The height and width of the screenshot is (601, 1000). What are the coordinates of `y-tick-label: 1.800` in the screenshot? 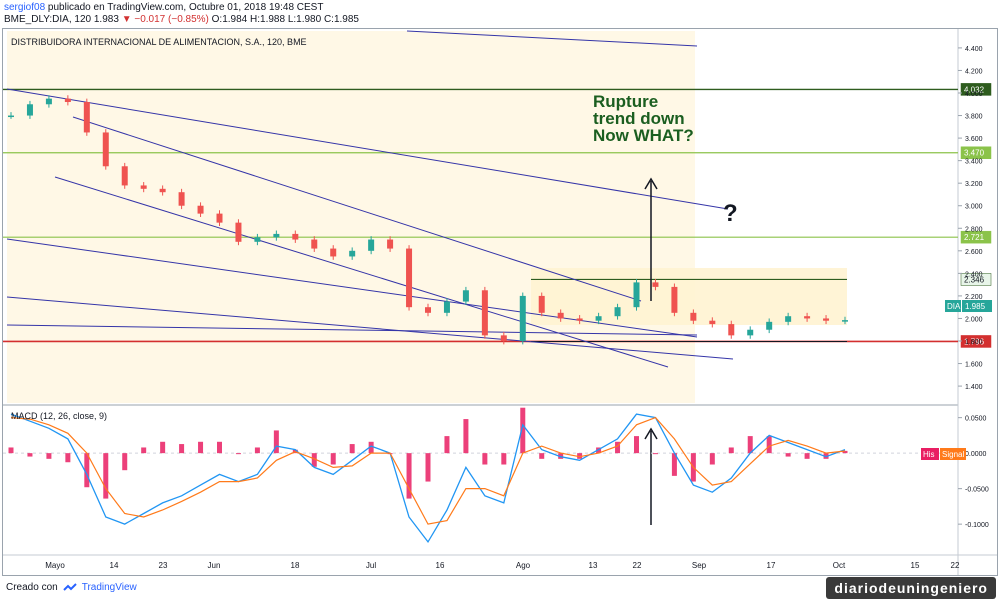 It's located at (974, 342).